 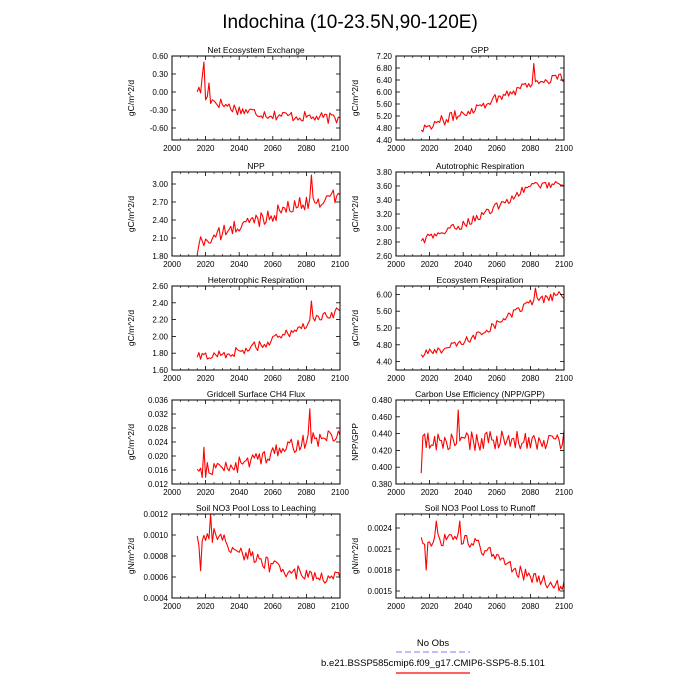 What do you see at coordinates (158, 442) in the screenshot?
I see `y-tick-label: 0.024` at bounding box center [158, 442].